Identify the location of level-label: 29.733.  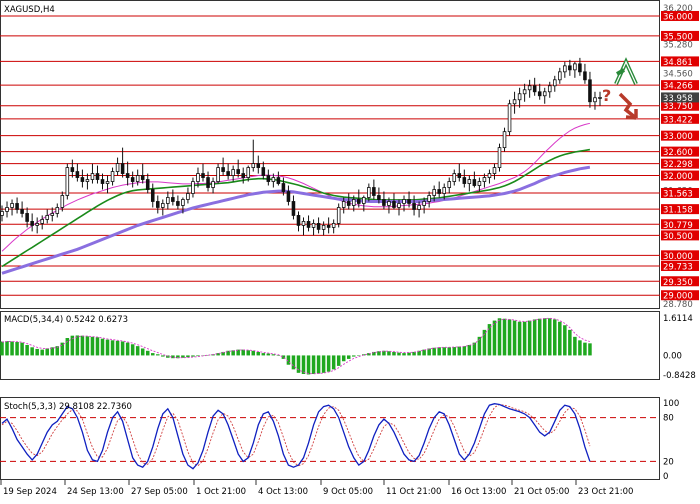
(678, 267).